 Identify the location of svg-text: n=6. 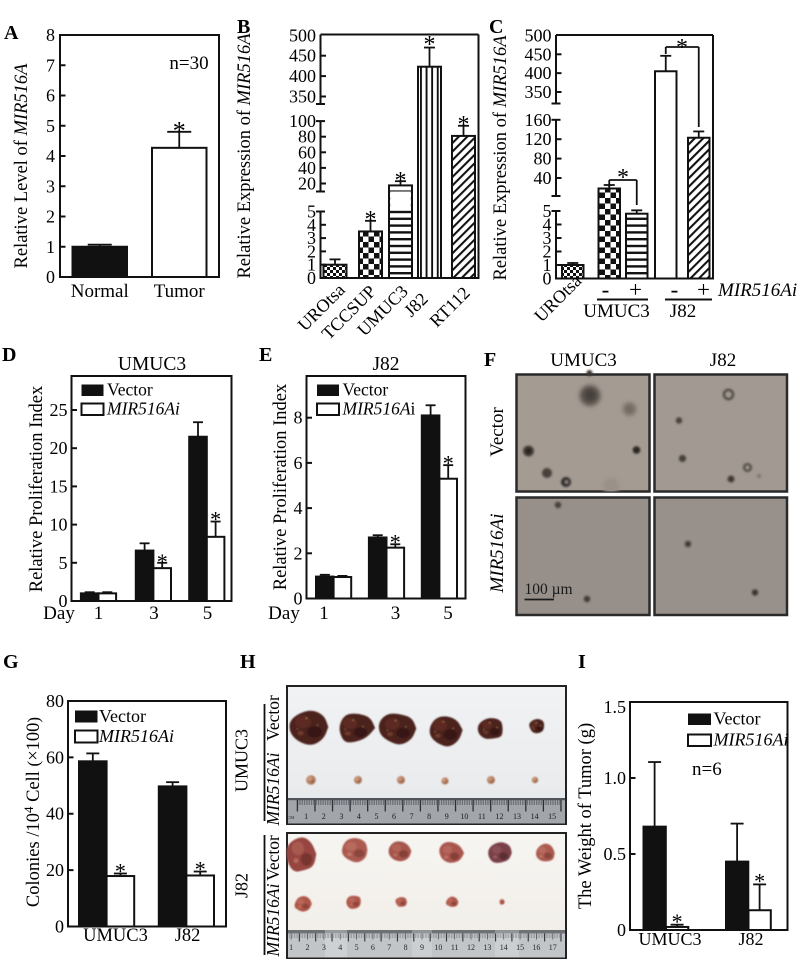
(707, 769).